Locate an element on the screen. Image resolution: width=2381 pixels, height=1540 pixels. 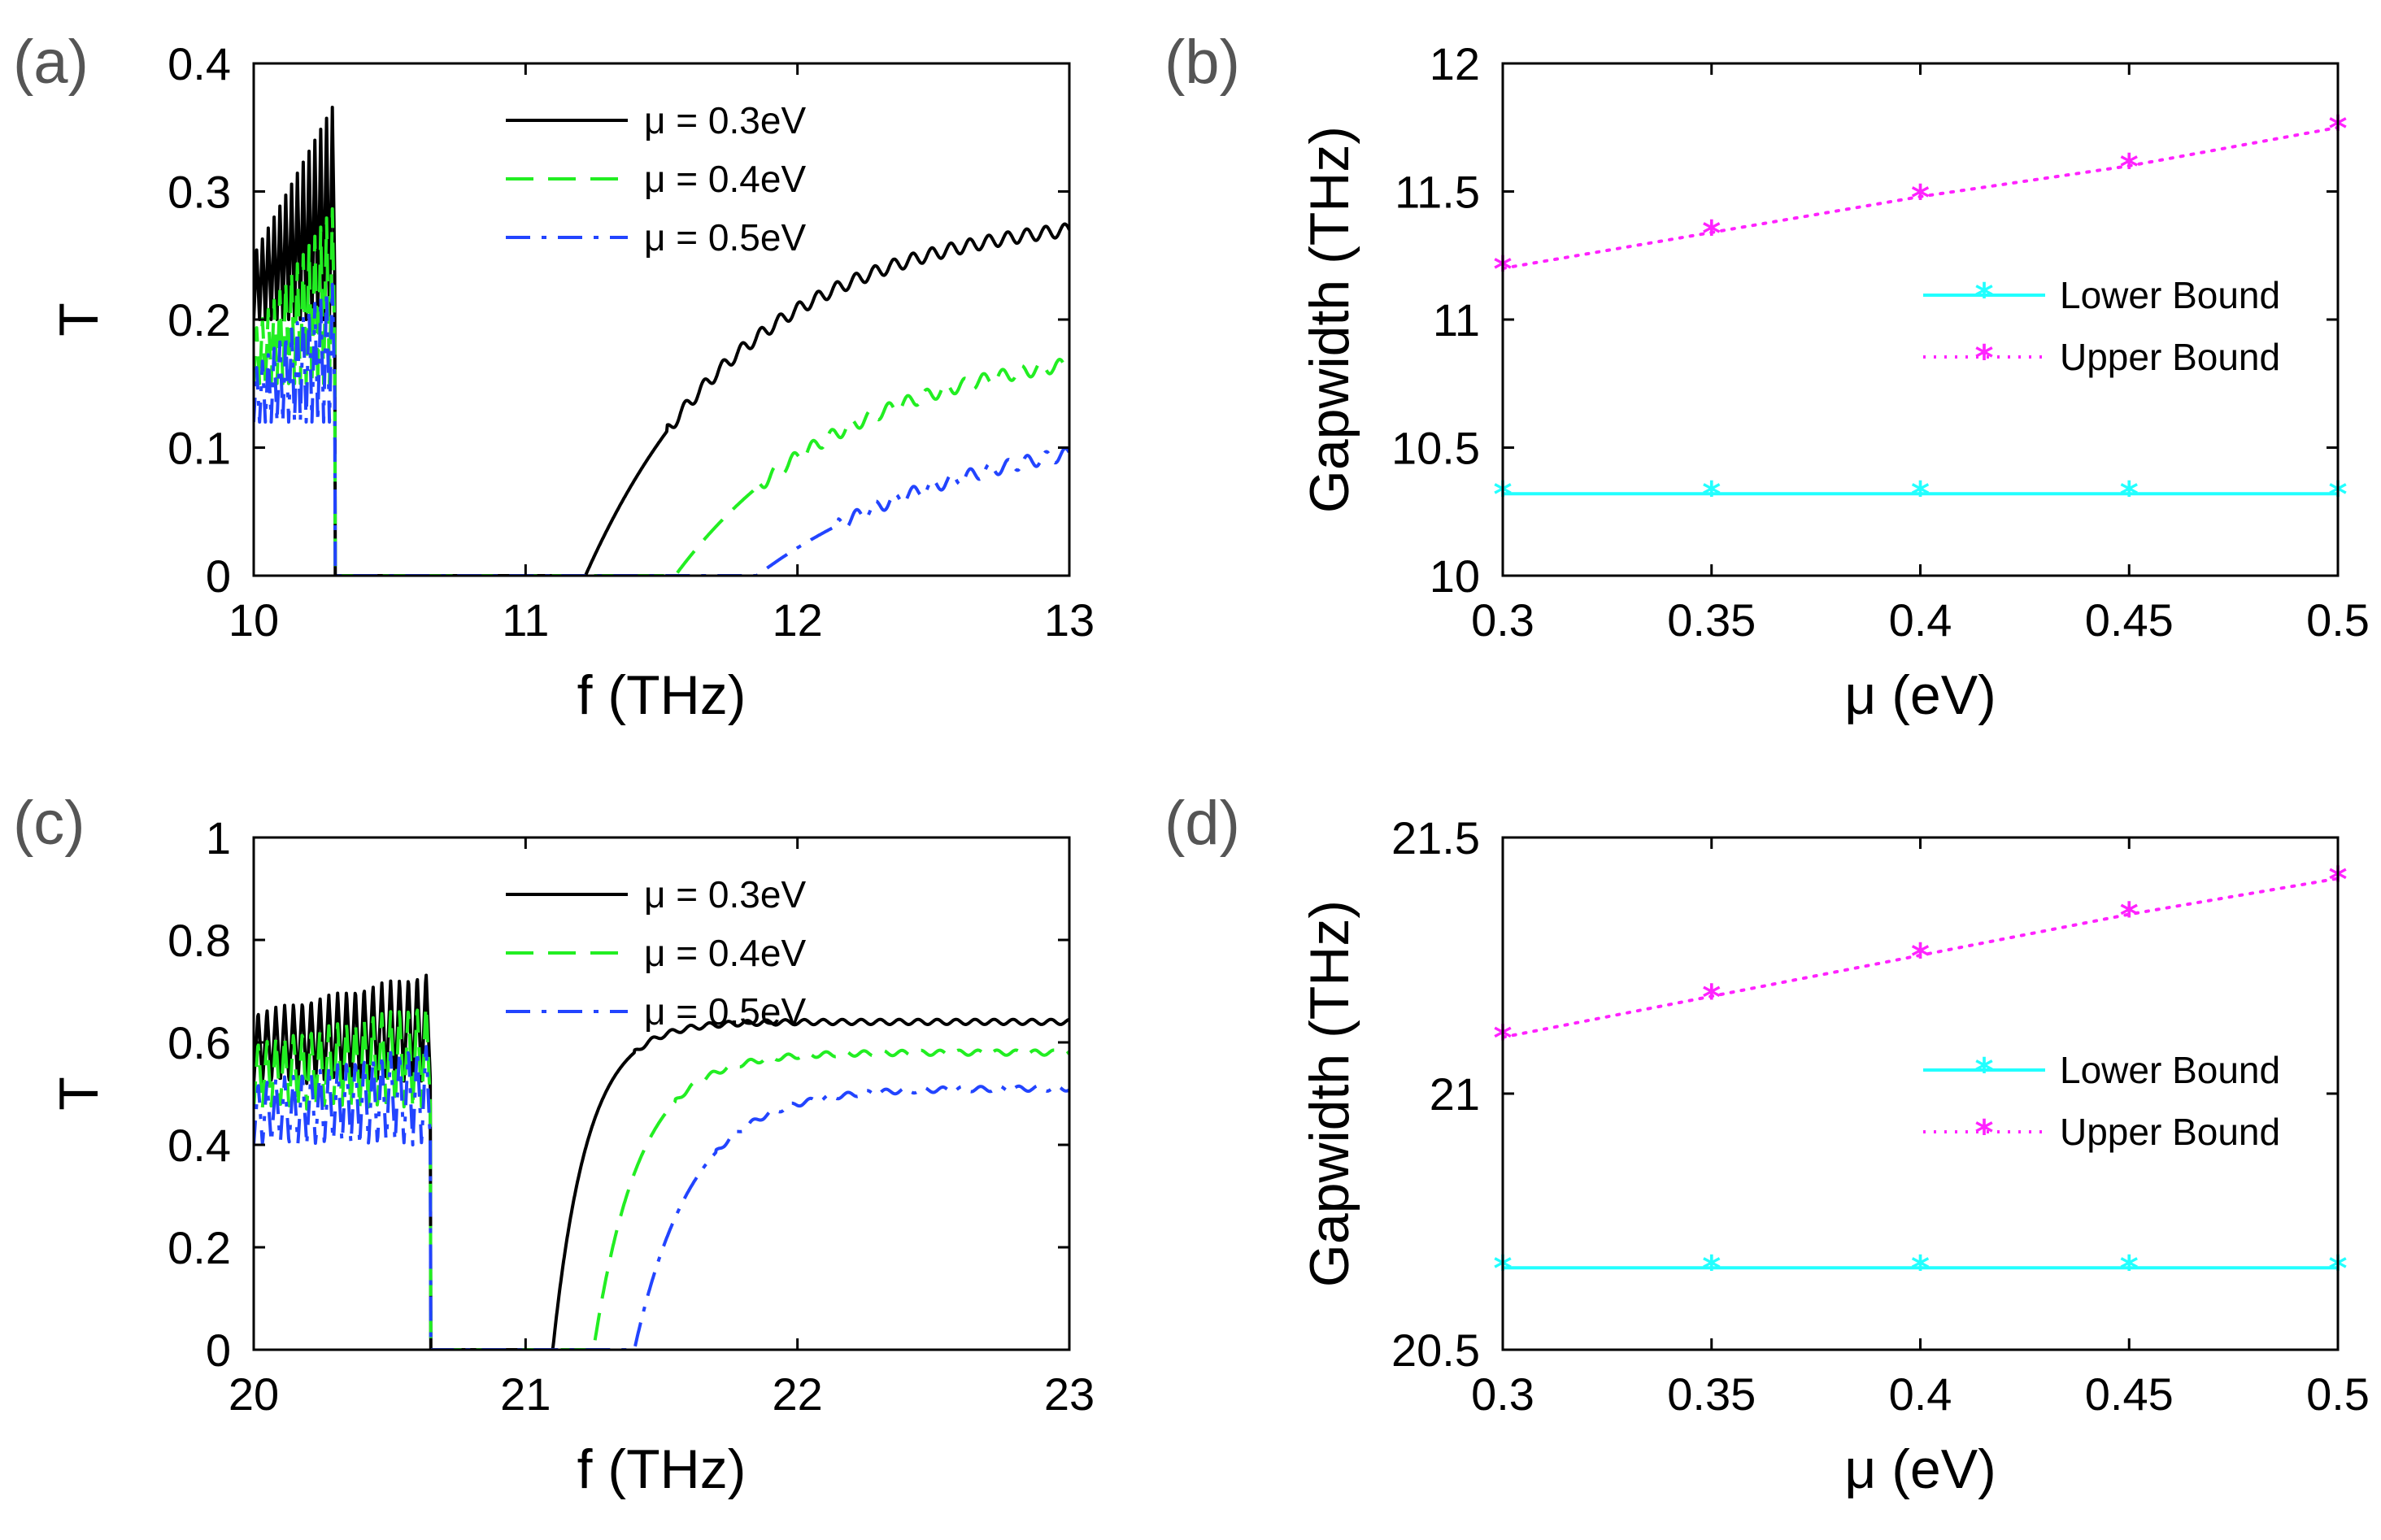
x-tick-label: 20 is located at coordinates (254, 1394).